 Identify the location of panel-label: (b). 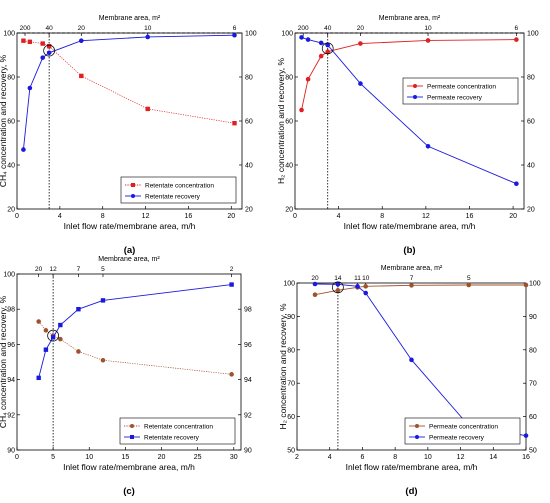
(409, 250).